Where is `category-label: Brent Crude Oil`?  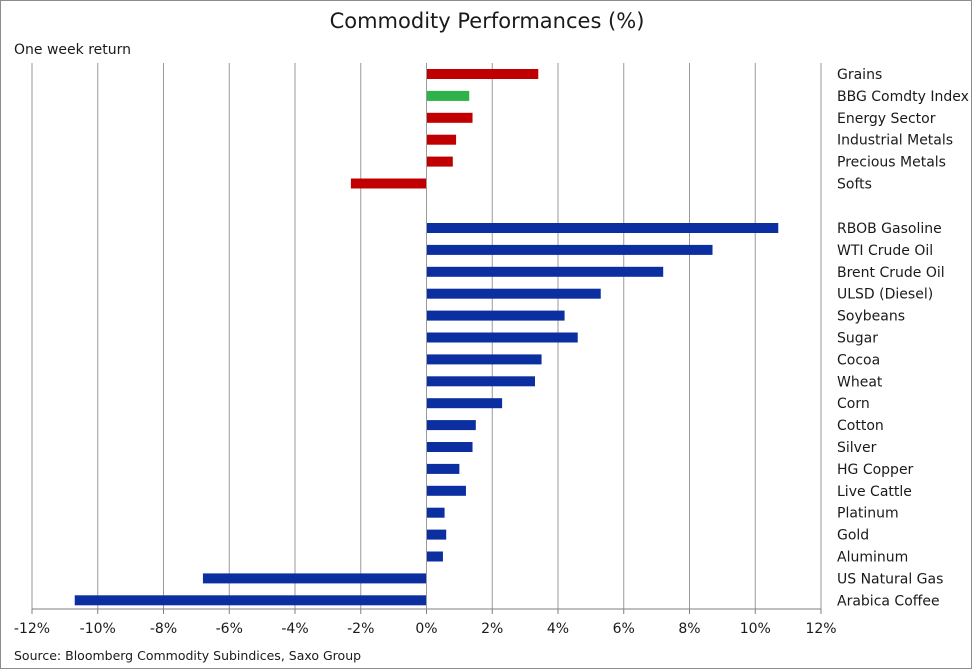
category-label: Brent Crude Oil is located at coordinates (891, 273).